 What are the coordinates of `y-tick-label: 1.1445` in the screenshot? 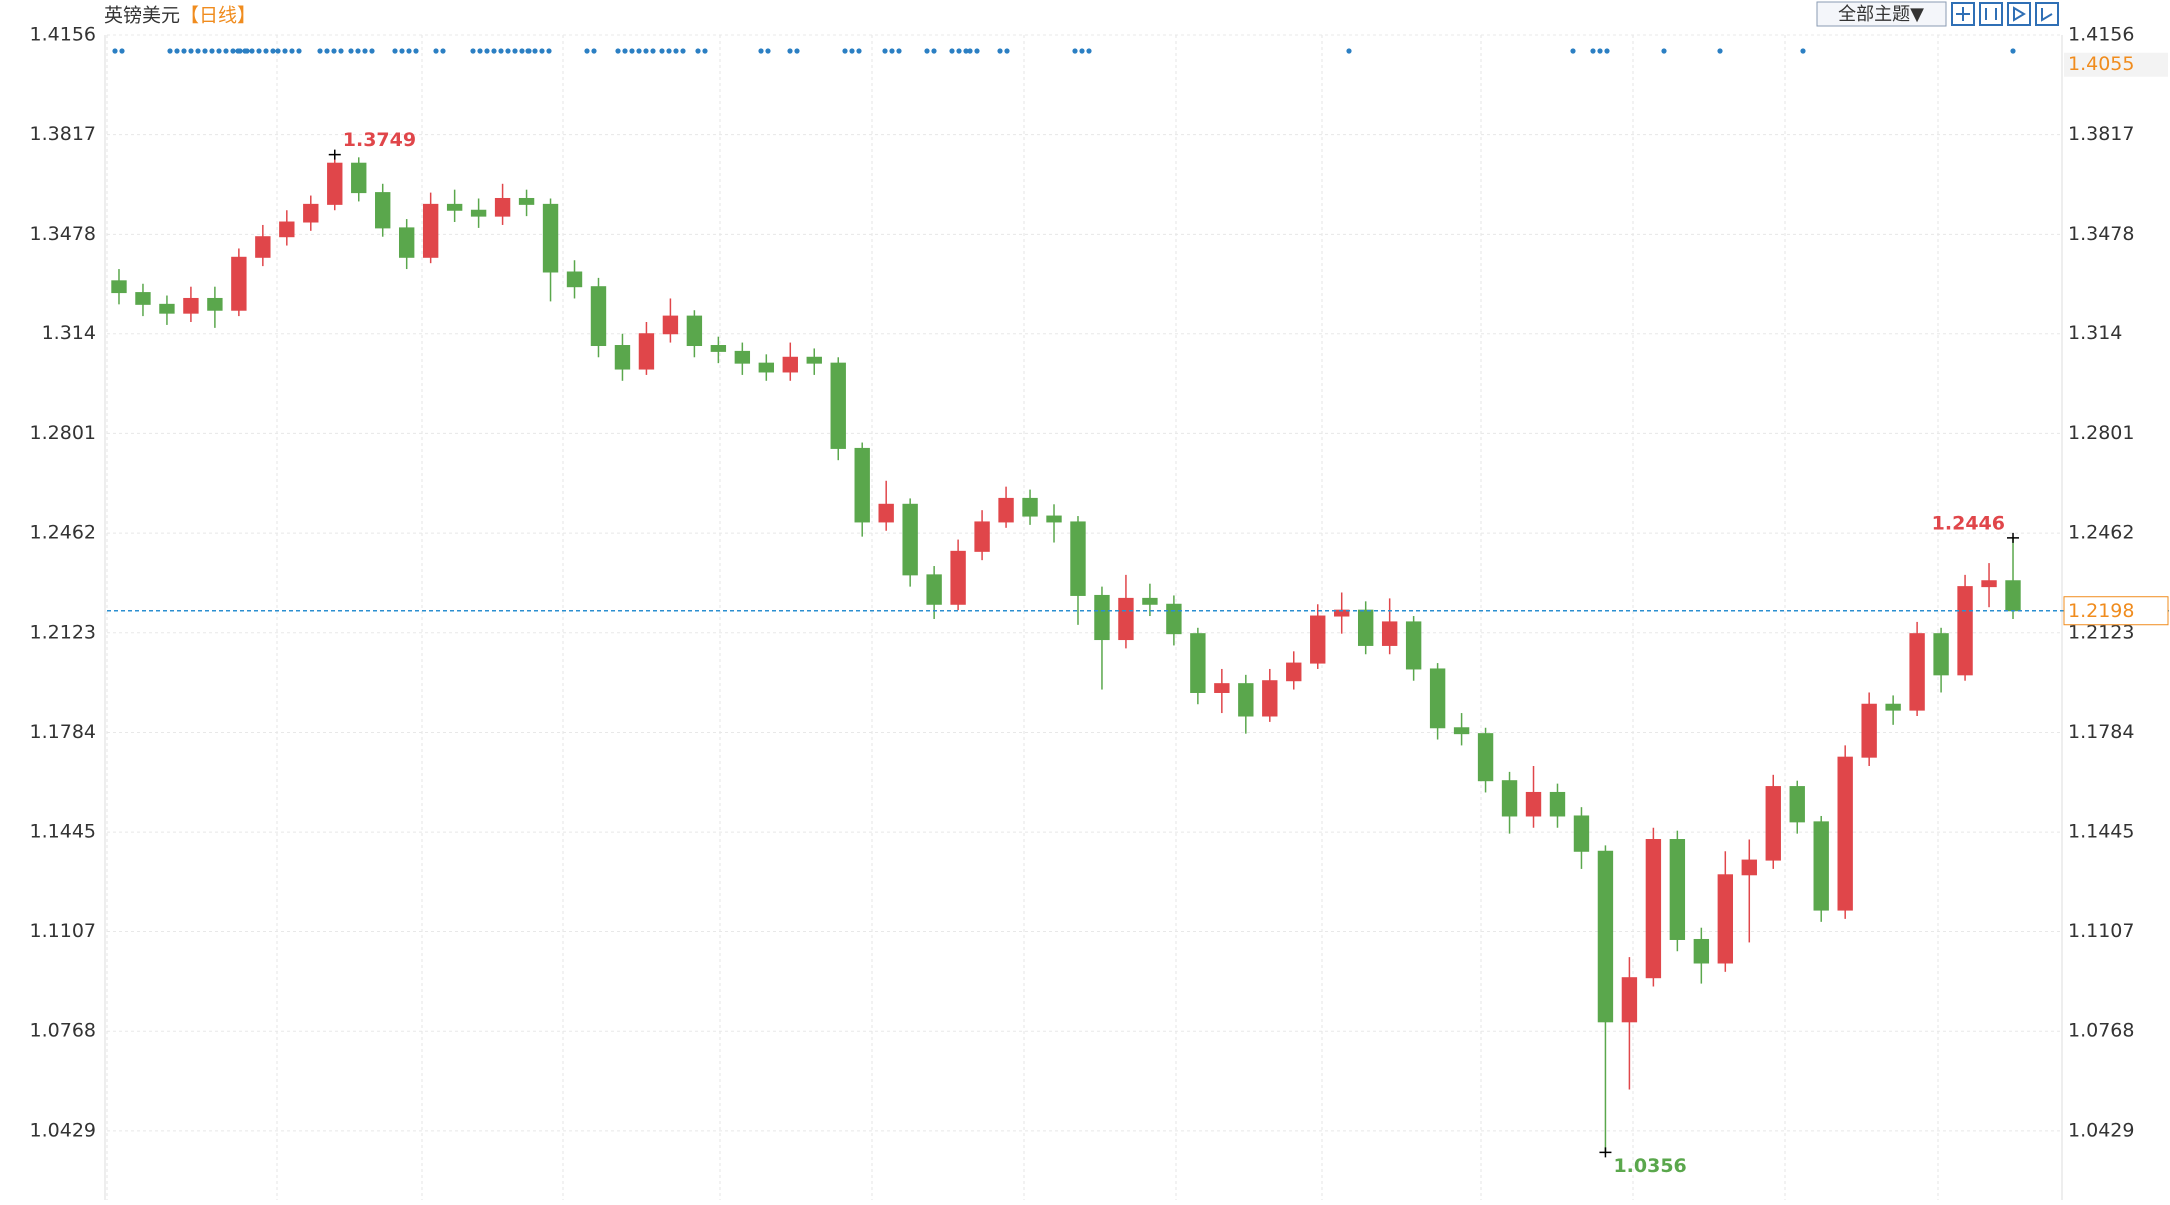 It's located at (63, 832).